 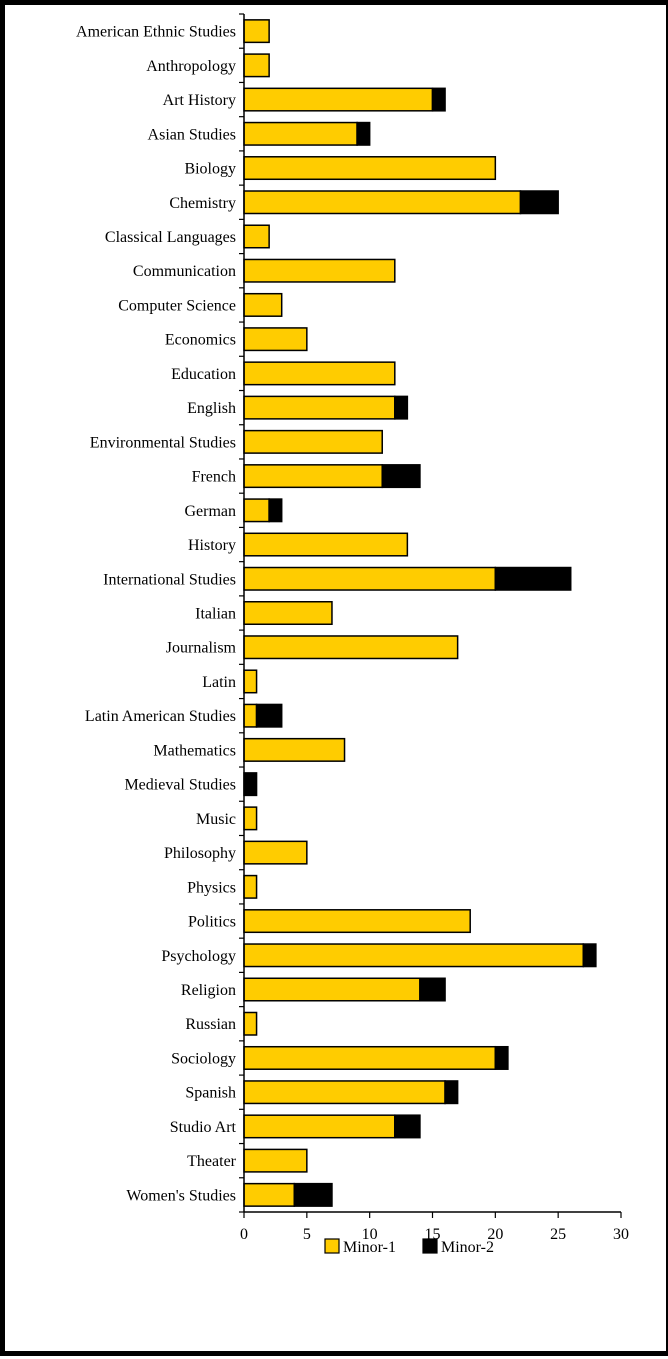 What do you see at coordinates (369, 1247) in the screenshot?
I see `legend-label-minor-1: Minor-1` at bounding box center [369, 1247].